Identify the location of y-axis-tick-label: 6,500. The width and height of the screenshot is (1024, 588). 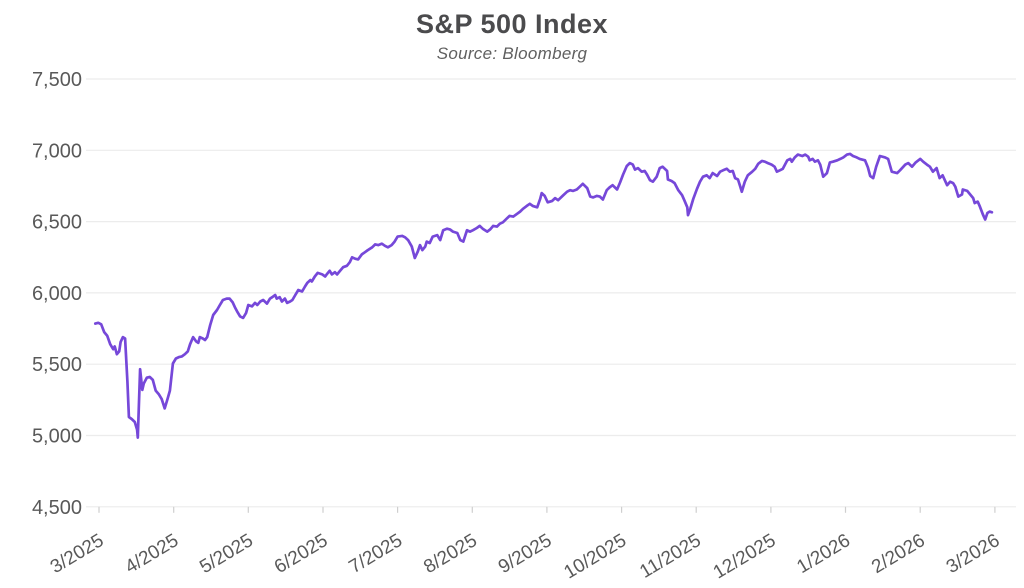
(57, 223).